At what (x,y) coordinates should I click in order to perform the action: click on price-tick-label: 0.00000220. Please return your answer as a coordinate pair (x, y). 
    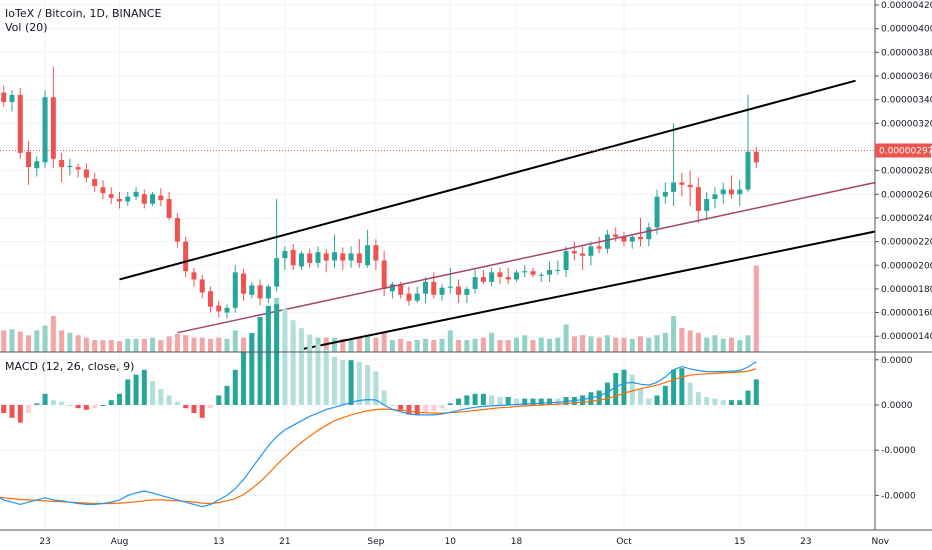
    Looking at the image, I should click on (906, 243).